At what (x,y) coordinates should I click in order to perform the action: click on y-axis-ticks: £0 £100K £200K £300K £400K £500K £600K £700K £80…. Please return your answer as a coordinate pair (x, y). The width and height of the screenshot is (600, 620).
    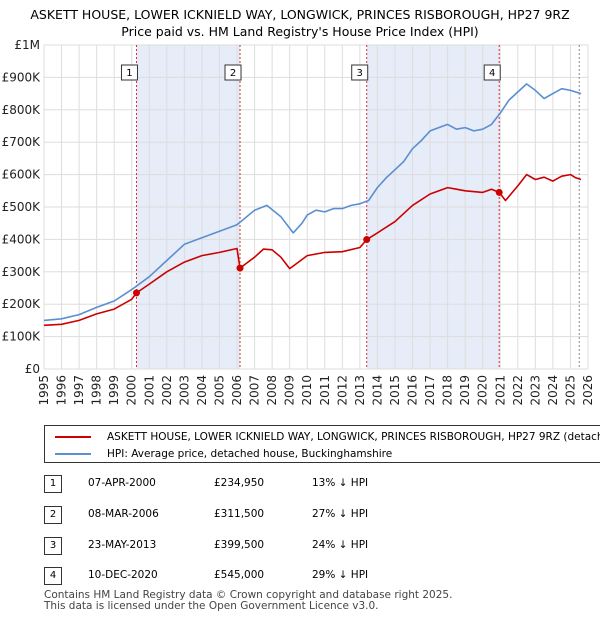
    Looking at the image, I should click on (22, 207).